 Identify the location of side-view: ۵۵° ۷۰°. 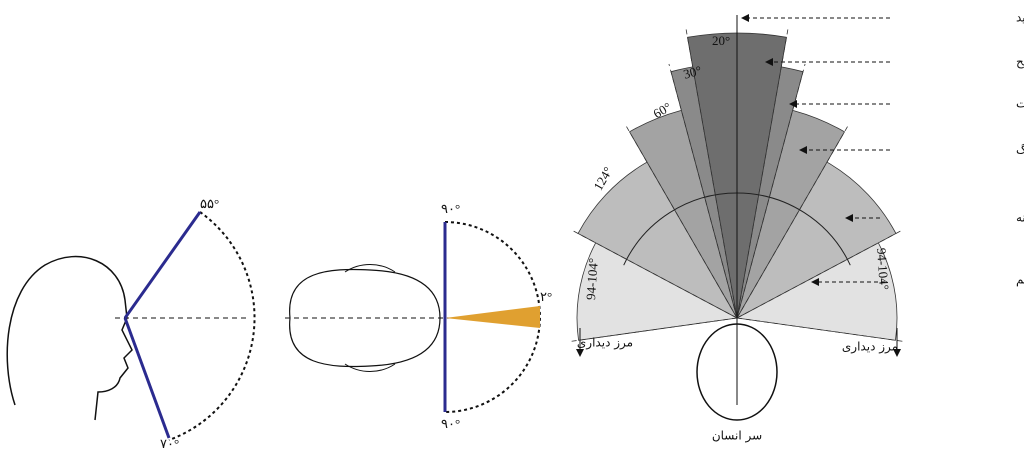
(131, 323).